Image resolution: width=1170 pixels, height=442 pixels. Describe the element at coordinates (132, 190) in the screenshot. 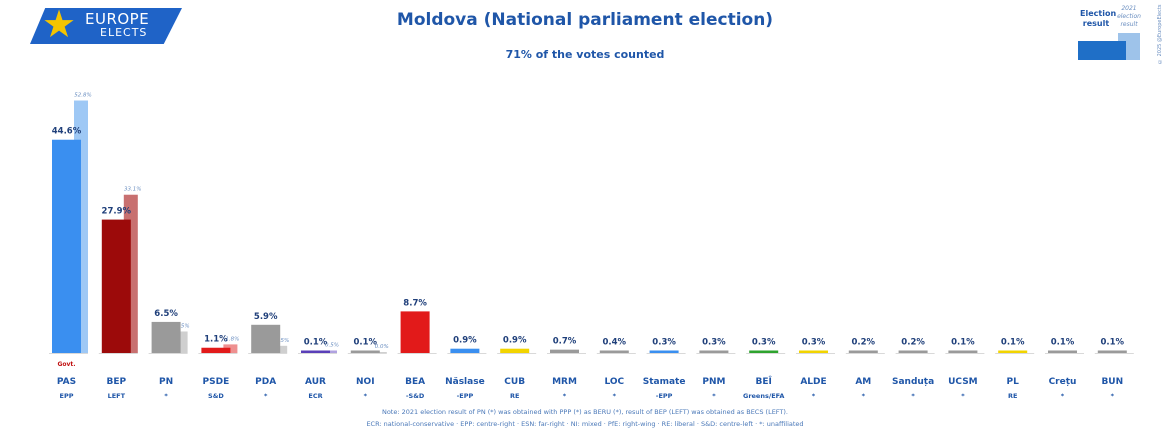

I see `previous-value-label: 33.1%` at that location.